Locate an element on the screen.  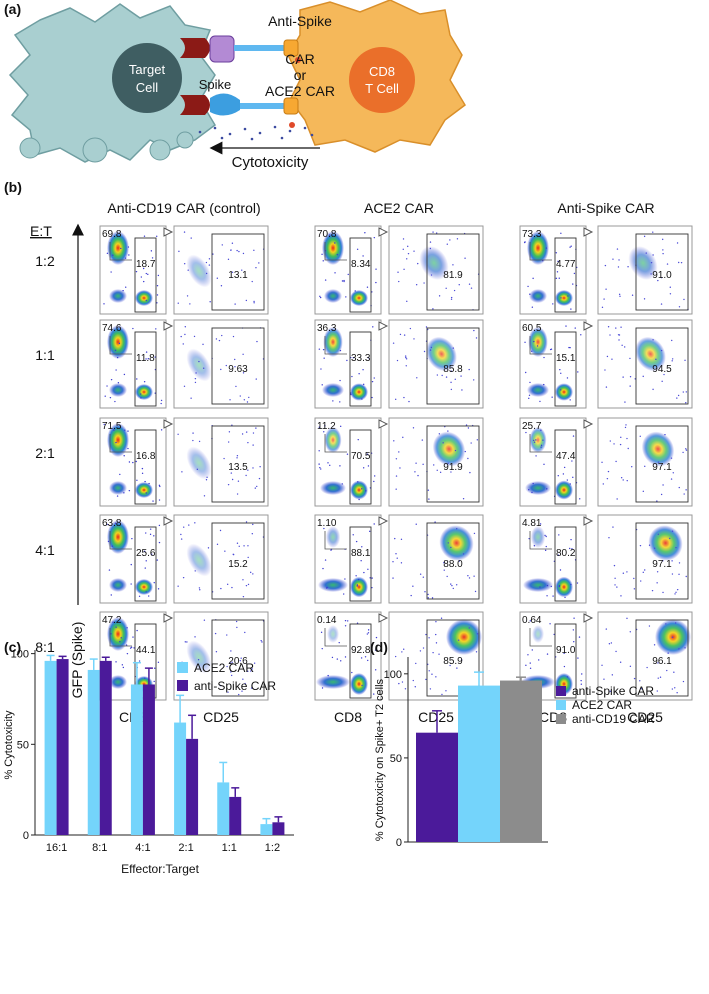
flow-plot-pair: 11.2 70.5 91.9 is located at coordinates (399, 462).